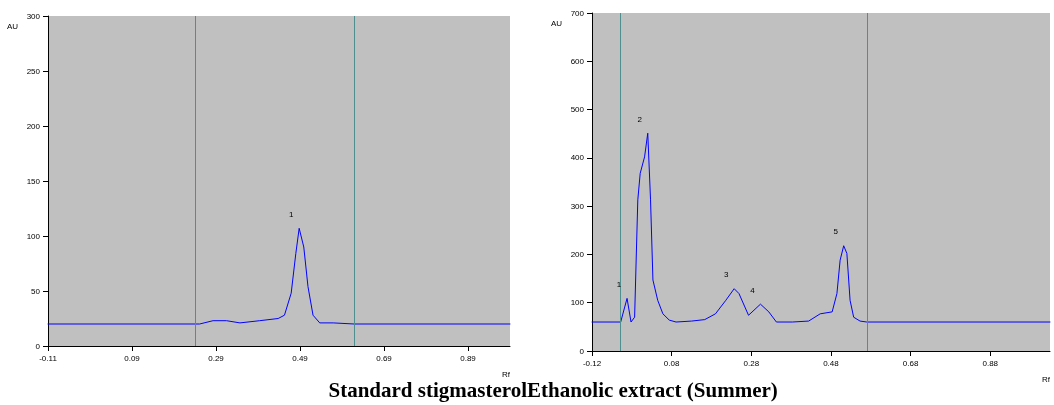 Image resolution: width=1054 pixels, height=405 pixels. What do you see at coordinates (990, 363) in the screenshot?
I see `x-tick-label: 0.88` at bounding box center [990, 363].